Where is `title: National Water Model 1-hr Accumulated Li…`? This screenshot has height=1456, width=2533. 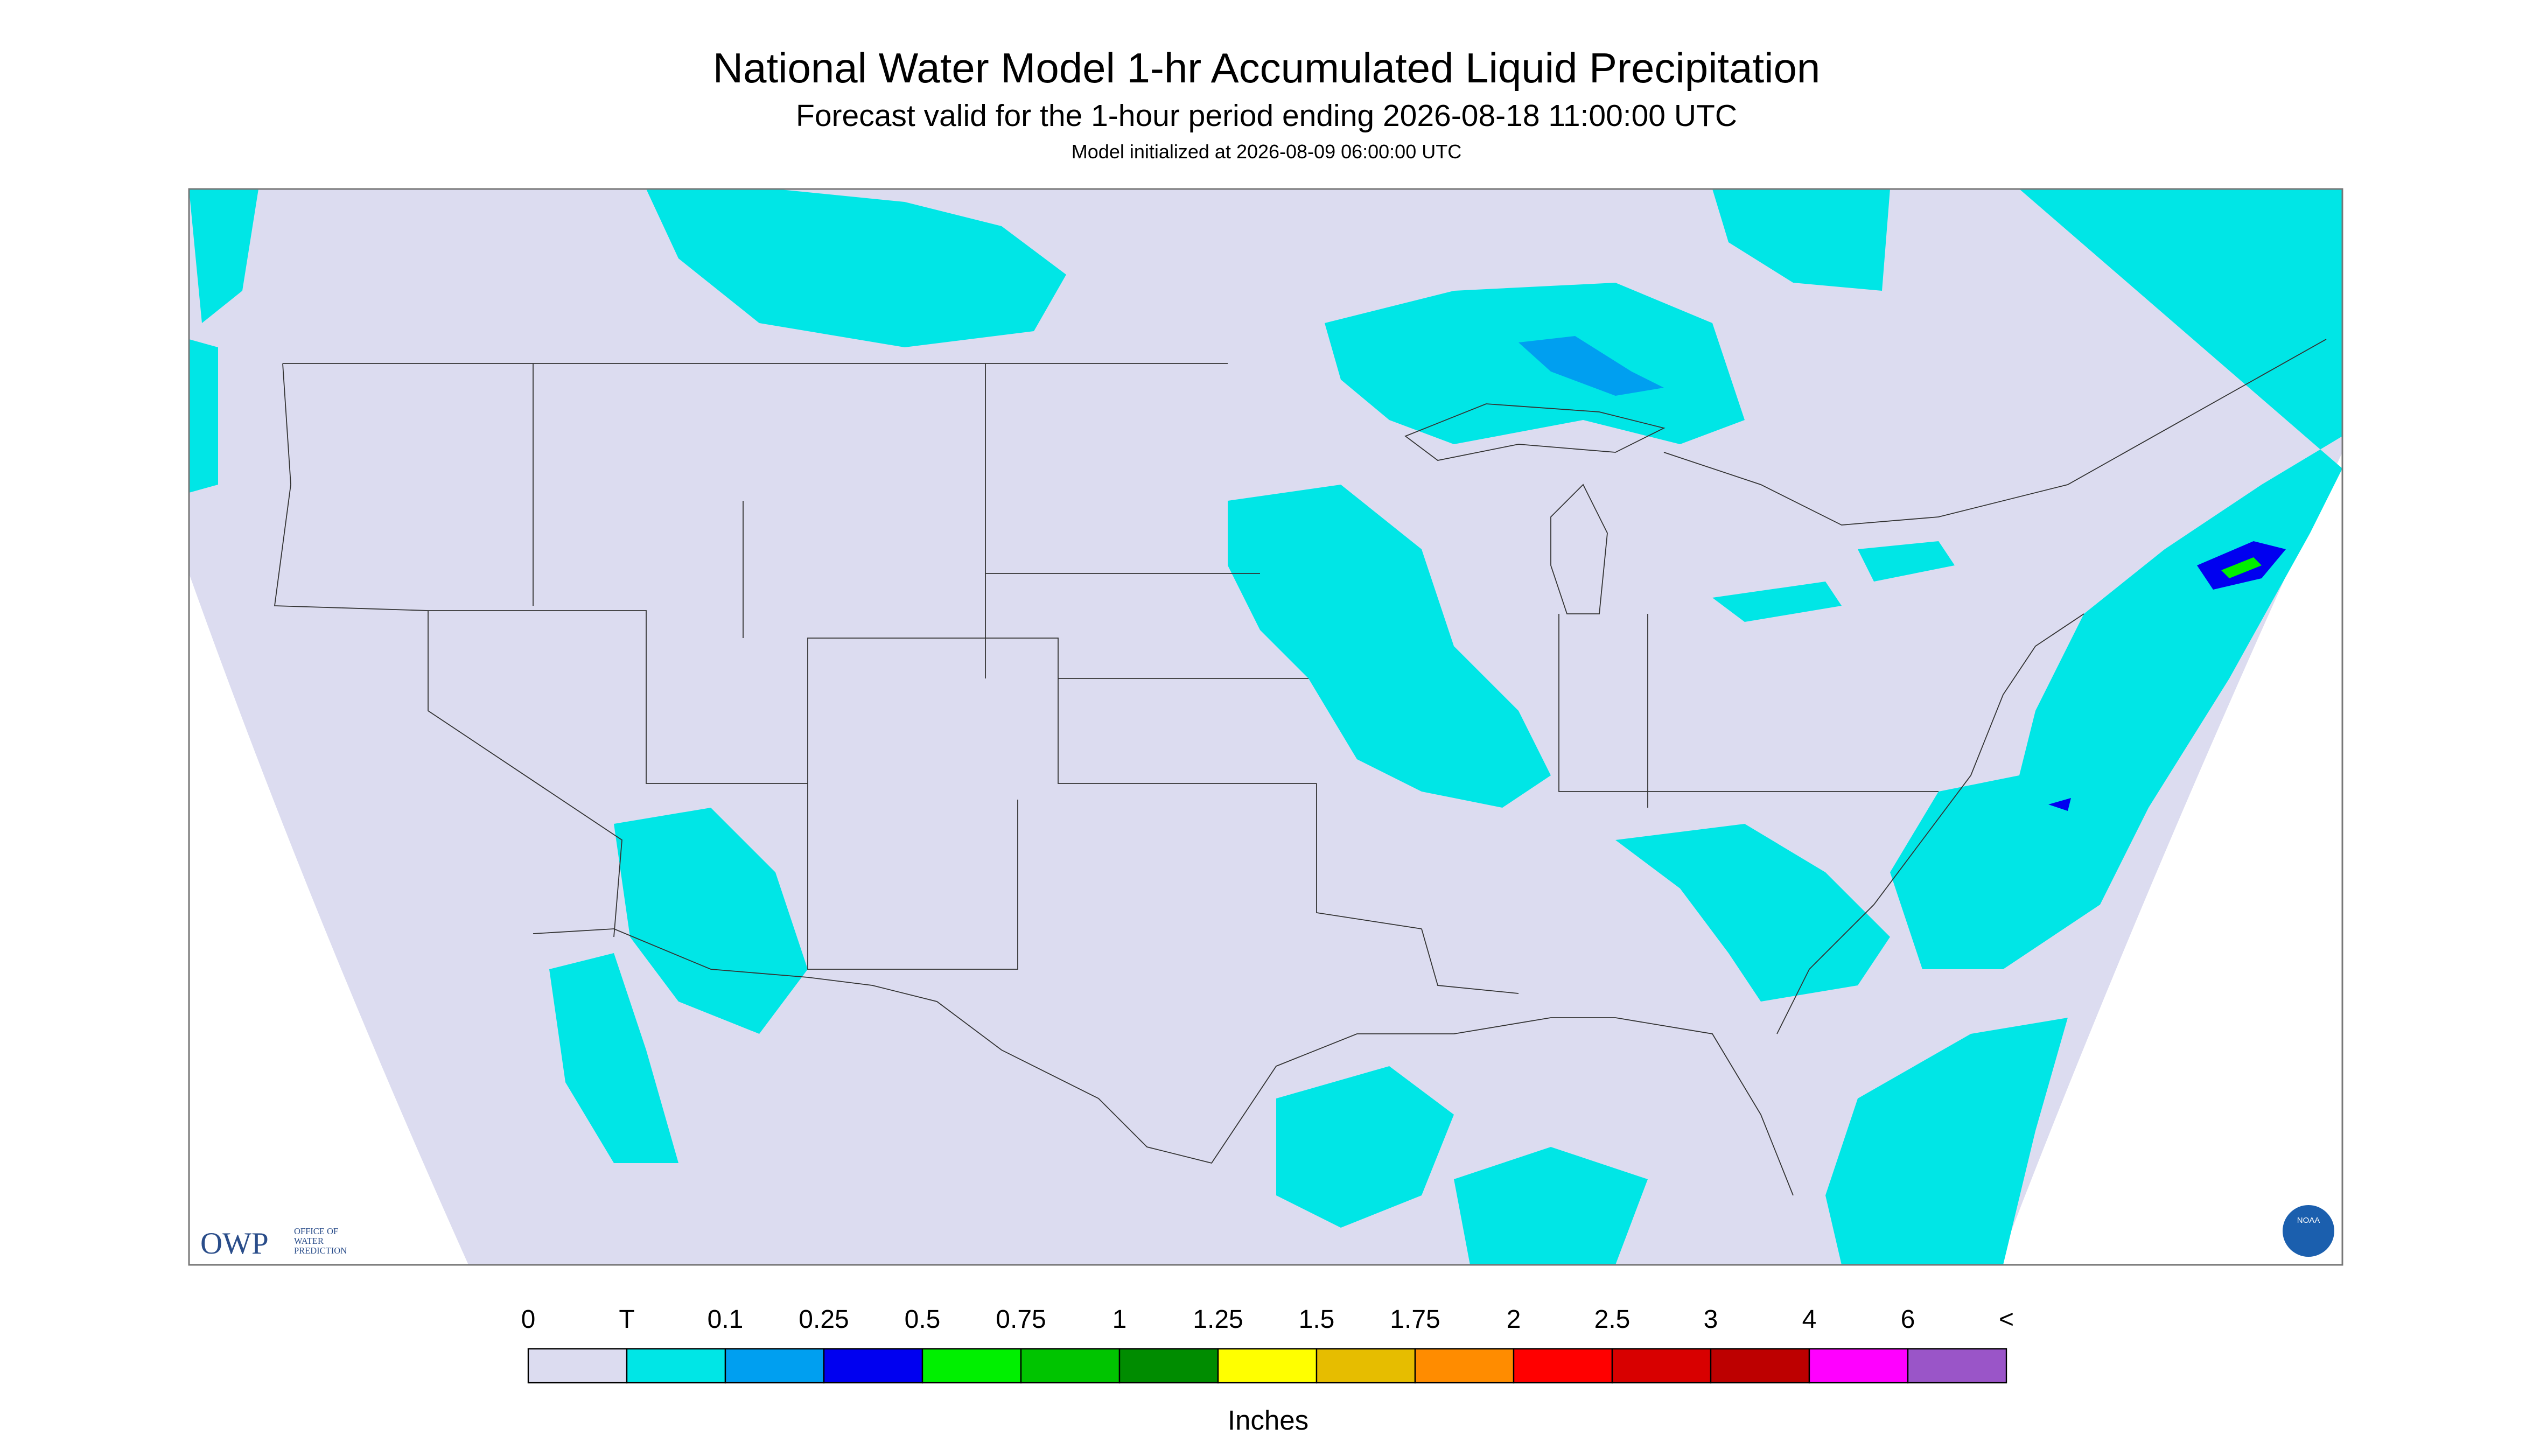 title: National Water Model 1-hr Accumulated Li… is located at coordinates (1267, 68).